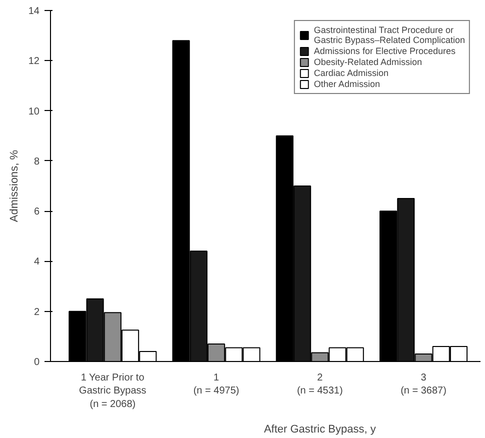 The width and height of the screenshot is (485, 438). Describe the element at coordinates (368, 62) in the screenshot. I see `legend-label: Obesity-Related Admission` at that location.